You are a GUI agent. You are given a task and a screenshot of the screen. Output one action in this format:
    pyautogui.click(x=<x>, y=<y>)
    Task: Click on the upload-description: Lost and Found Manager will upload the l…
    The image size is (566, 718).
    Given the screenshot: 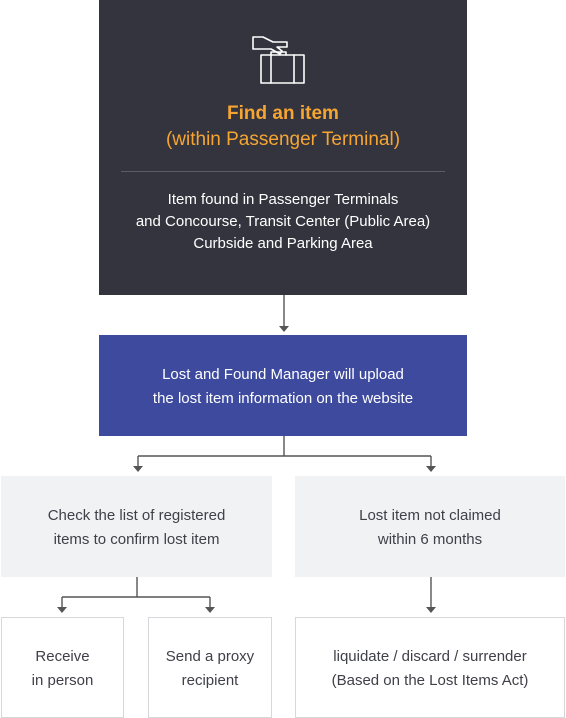 What is the action you would take?
    pyautogui.click(x=283, y=387)
    